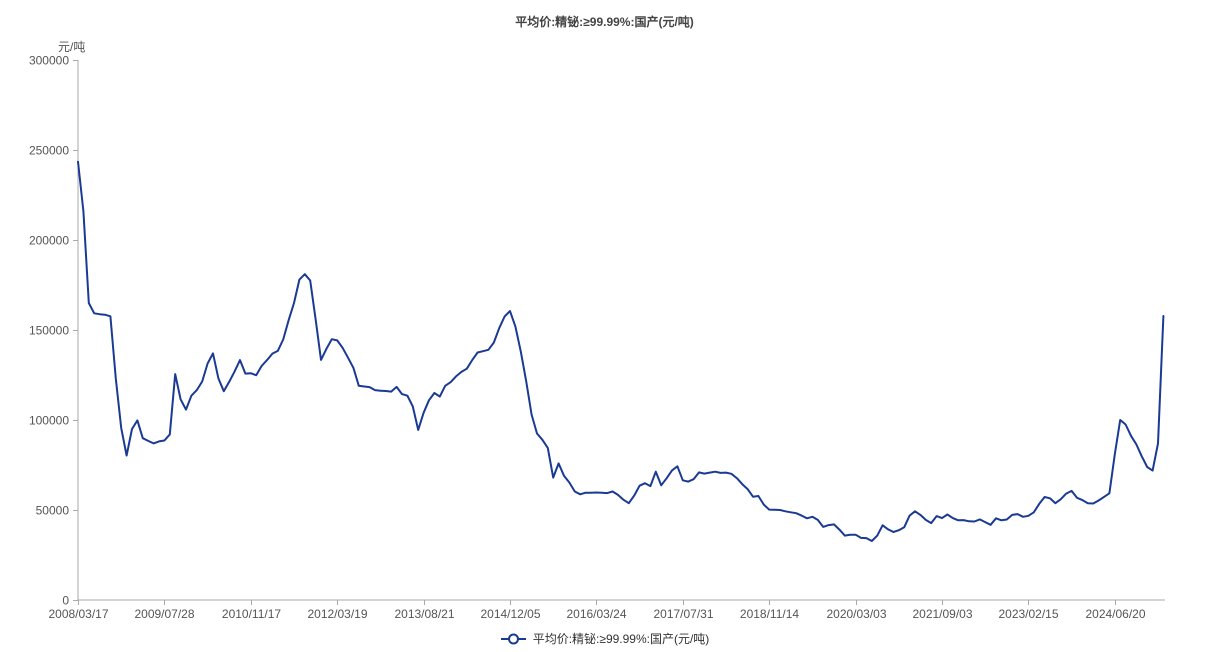 The image size is (1209, 652). Describe the element at coordinates (78, 614) in the screenshot. I see `x-axis-tick-label: 2008/03/17` at that location.